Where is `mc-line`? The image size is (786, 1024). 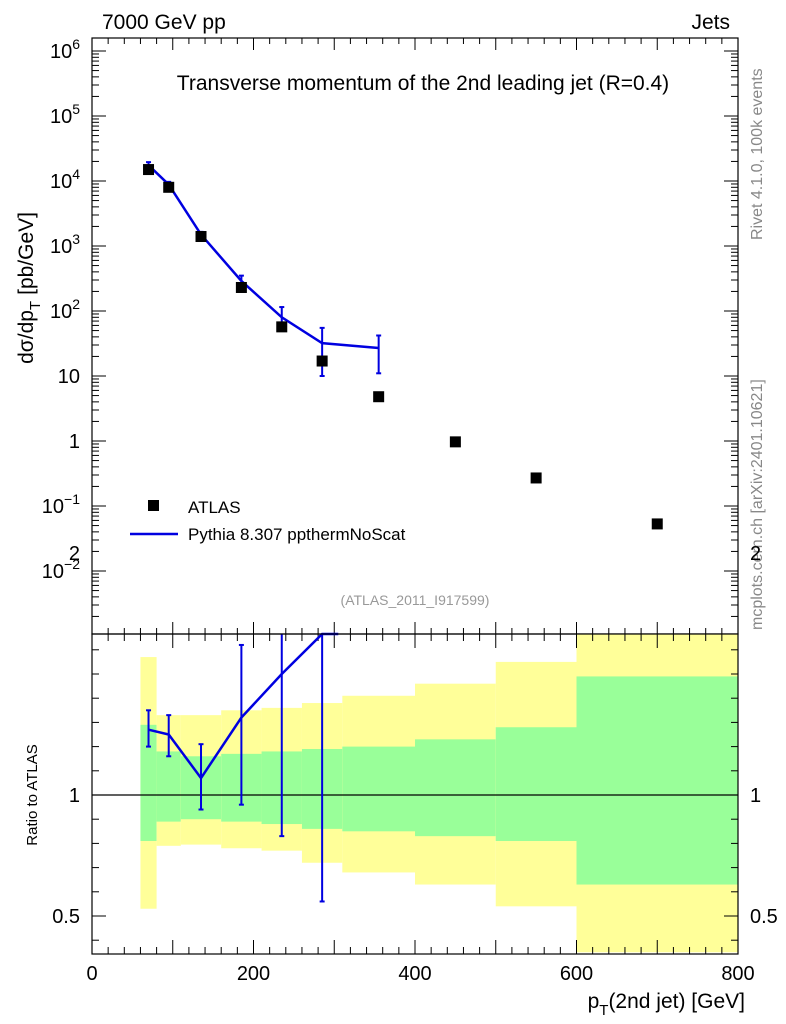 mc-line is located at coordinates (263, 257).